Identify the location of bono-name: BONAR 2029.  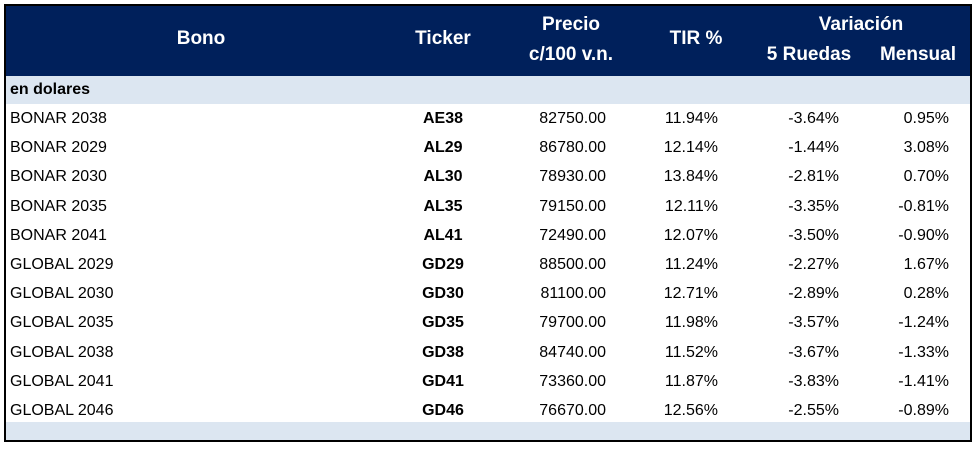
(58, 148).